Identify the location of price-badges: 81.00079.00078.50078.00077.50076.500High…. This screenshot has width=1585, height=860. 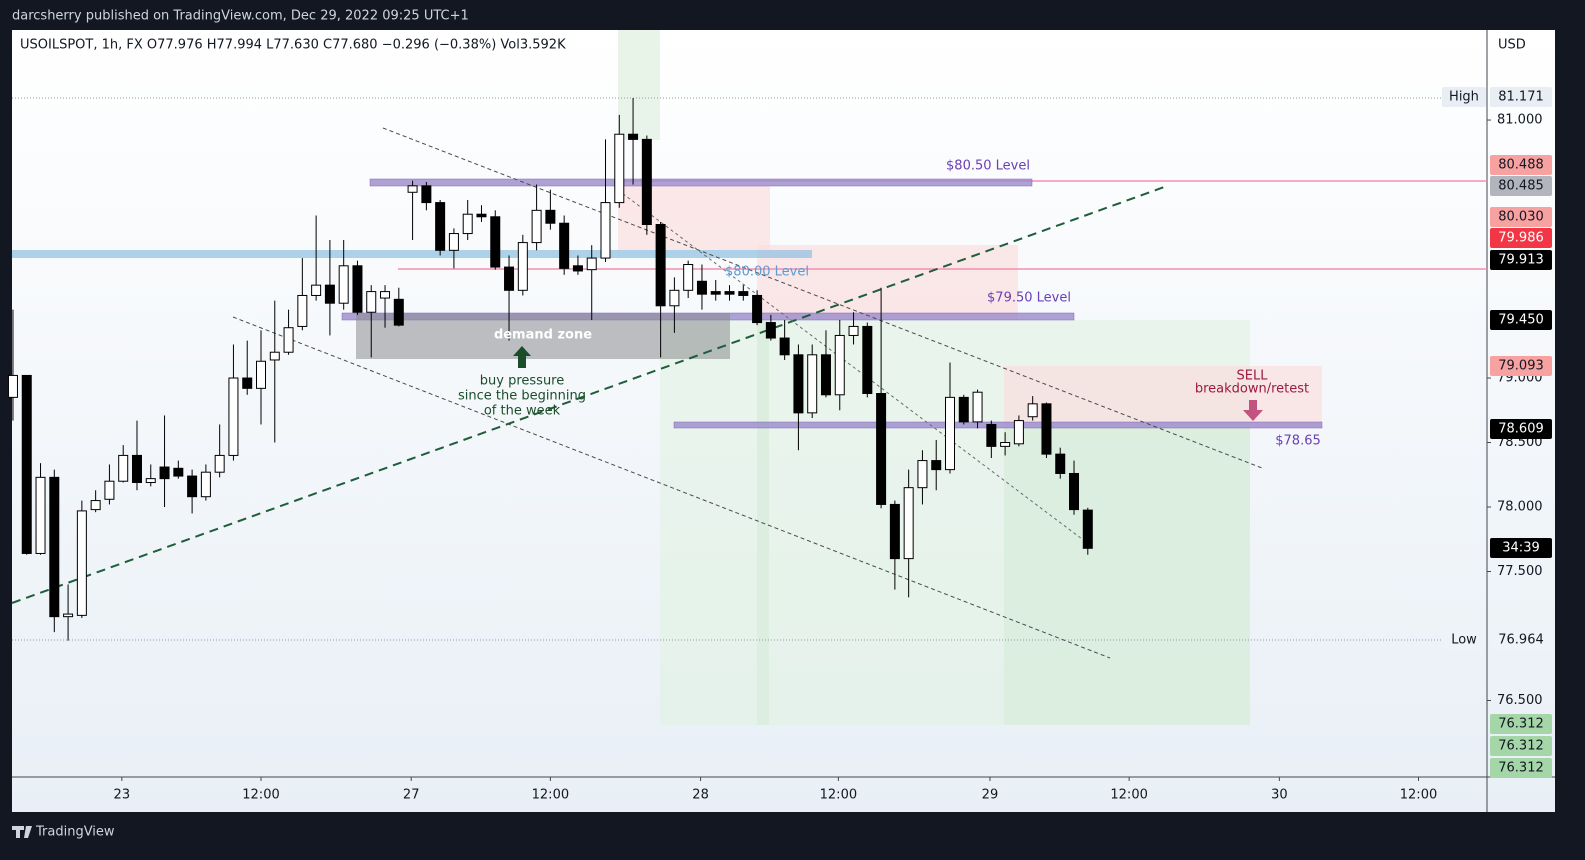
(1497, 432).